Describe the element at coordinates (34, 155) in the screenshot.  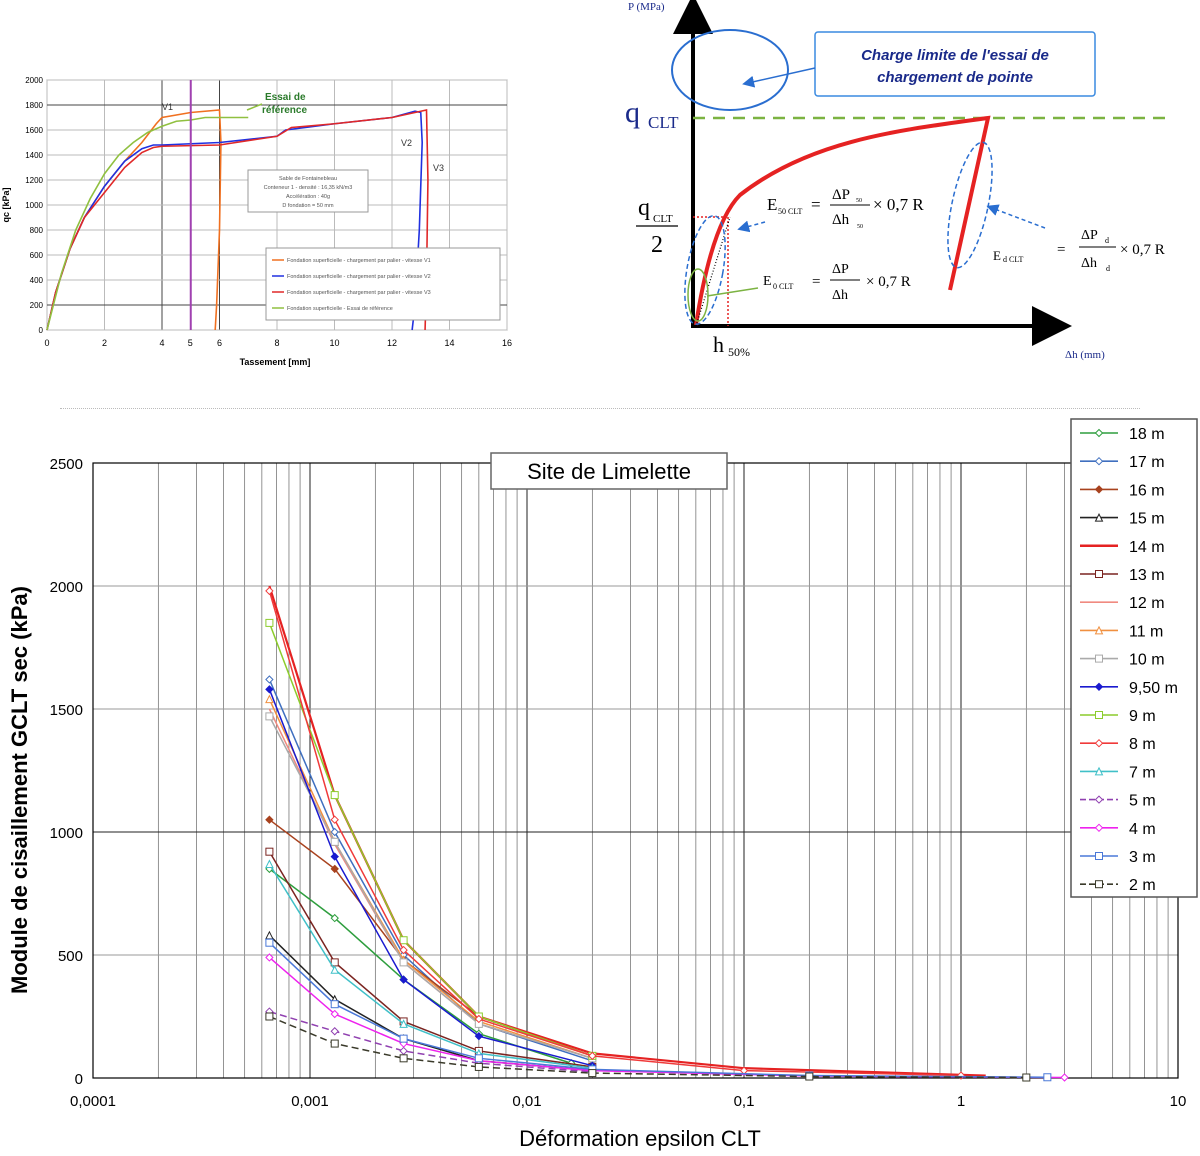
I see `chart1-ytick: 1400` at that location.